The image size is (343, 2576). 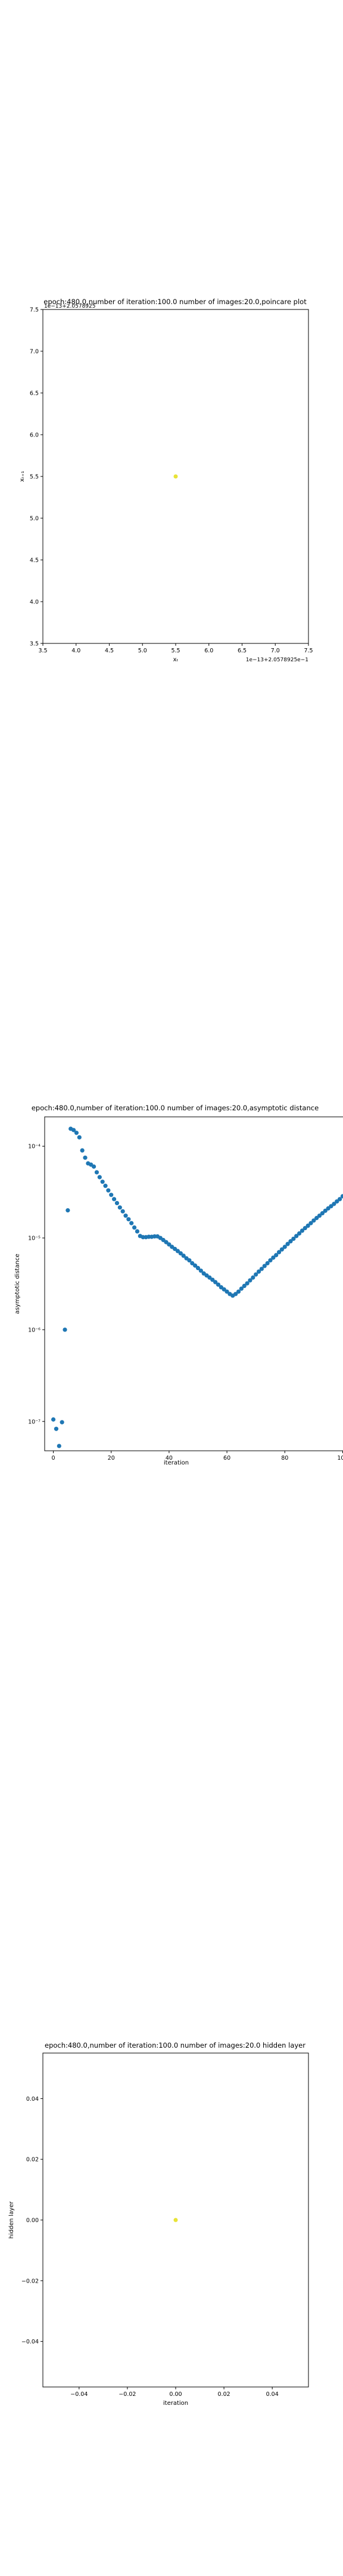 I want to click on asymptotic-y-tick-label: 10⁻⁶, so click(x=34, y=1330).